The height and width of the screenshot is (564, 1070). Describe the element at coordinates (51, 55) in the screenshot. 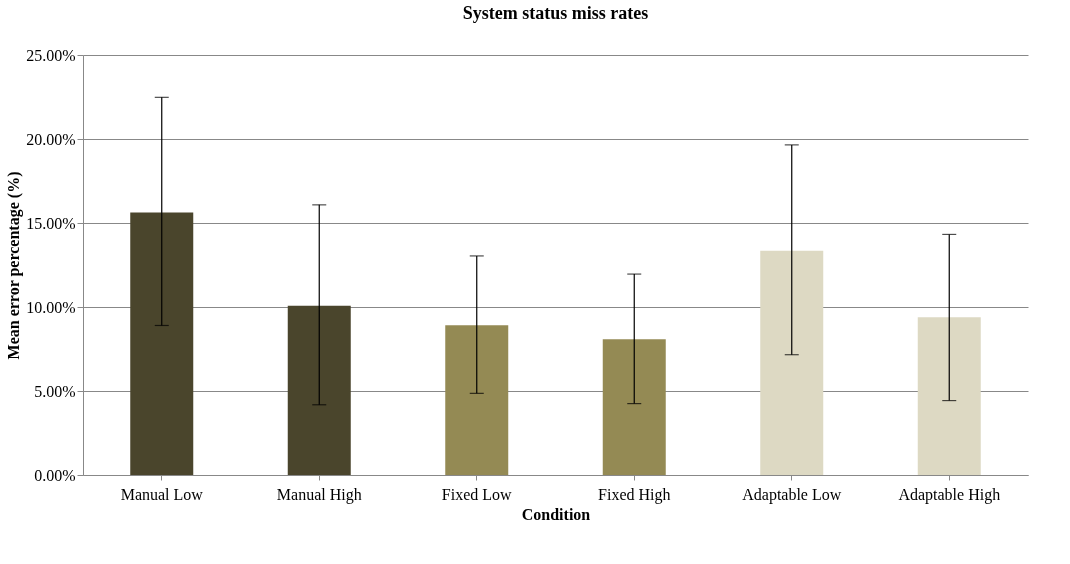

I see `y-tick-label: 25.00%` at that location.